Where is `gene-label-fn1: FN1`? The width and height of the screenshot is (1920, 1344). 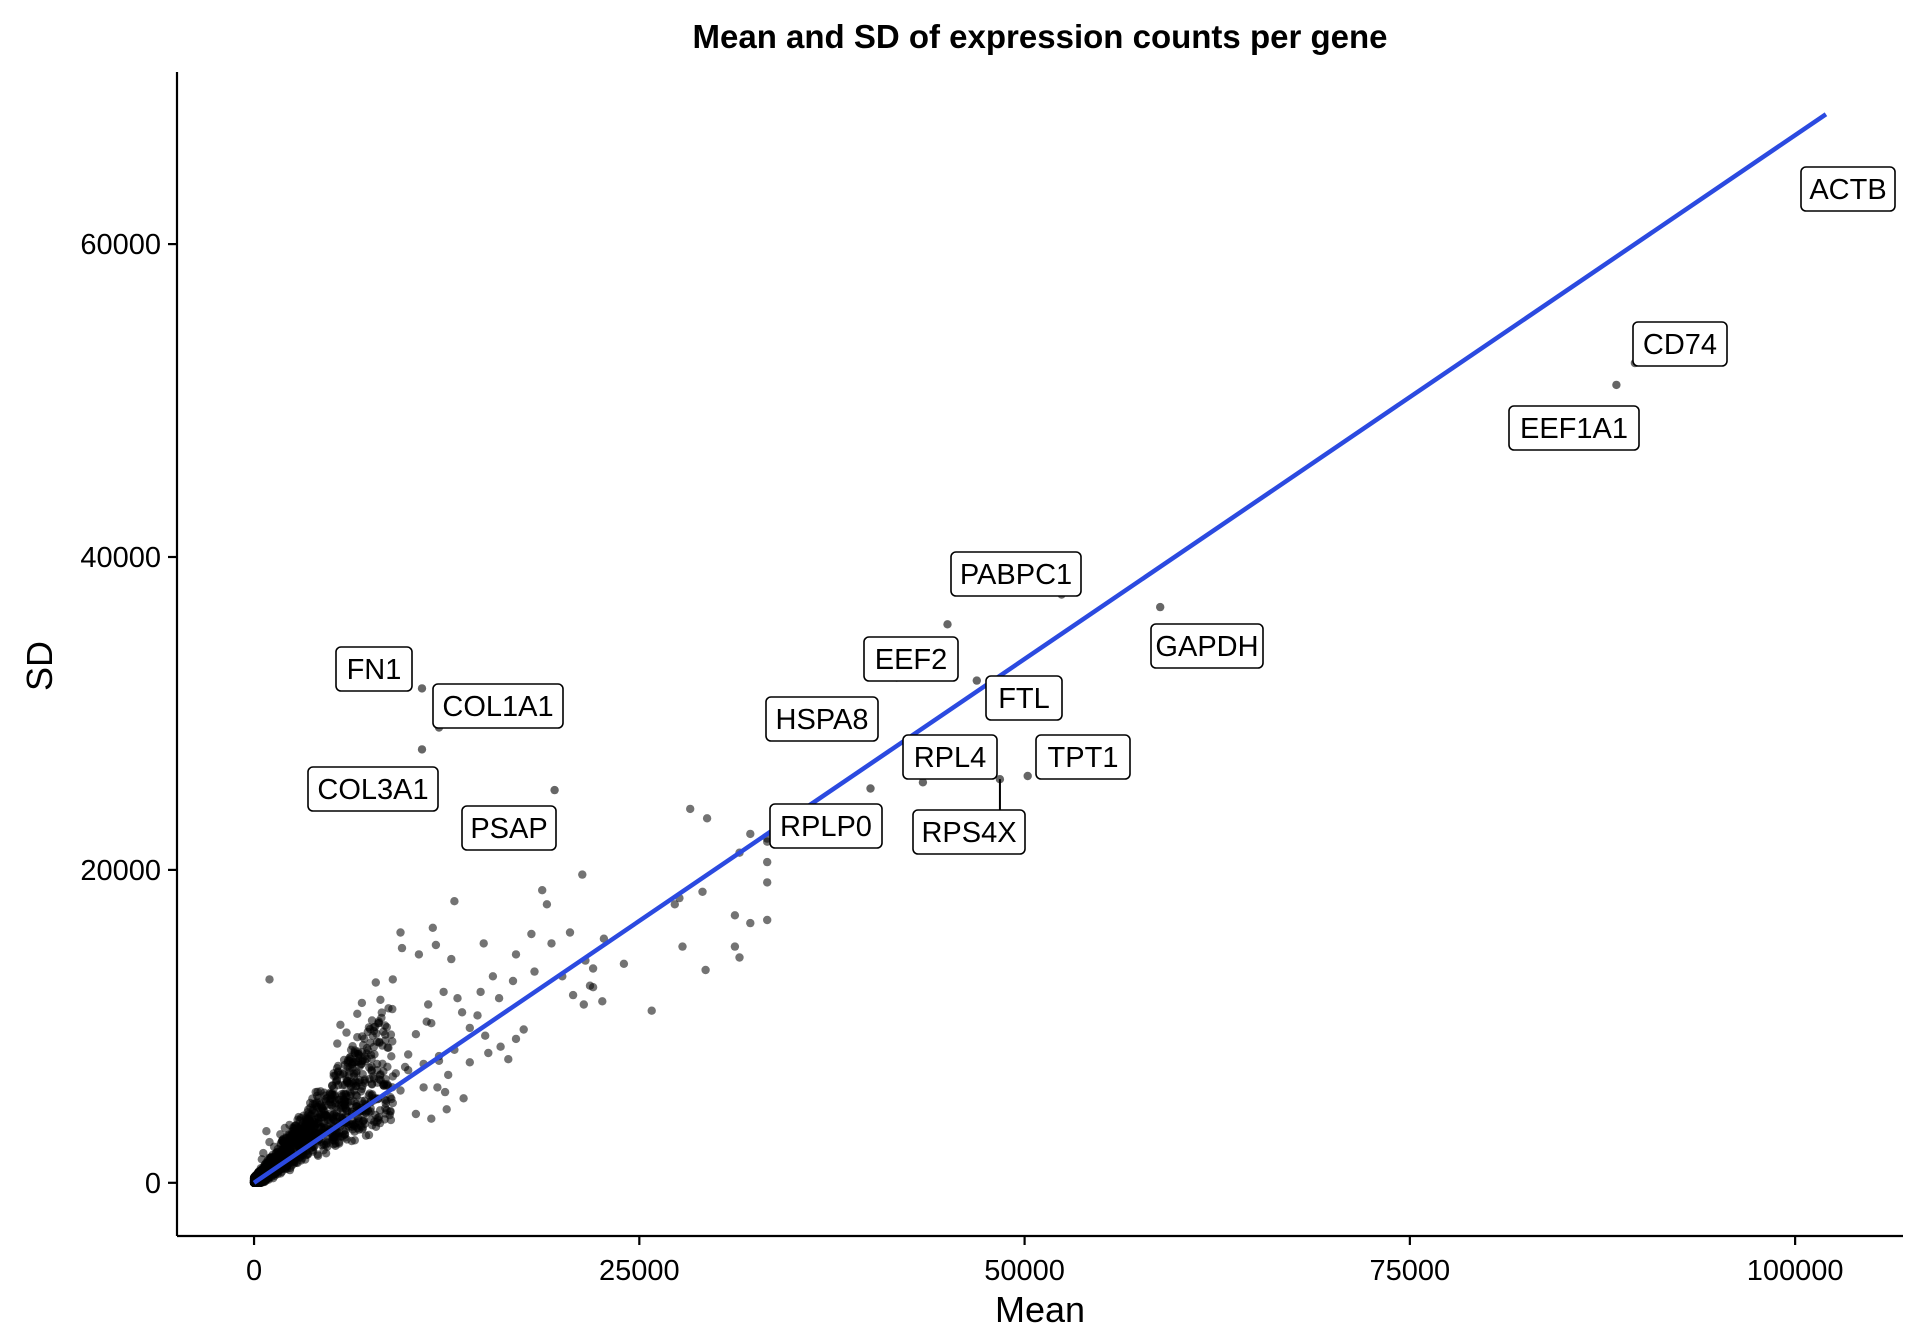
gene-label-fn1: FN1 is located at coordinates (374, 669).